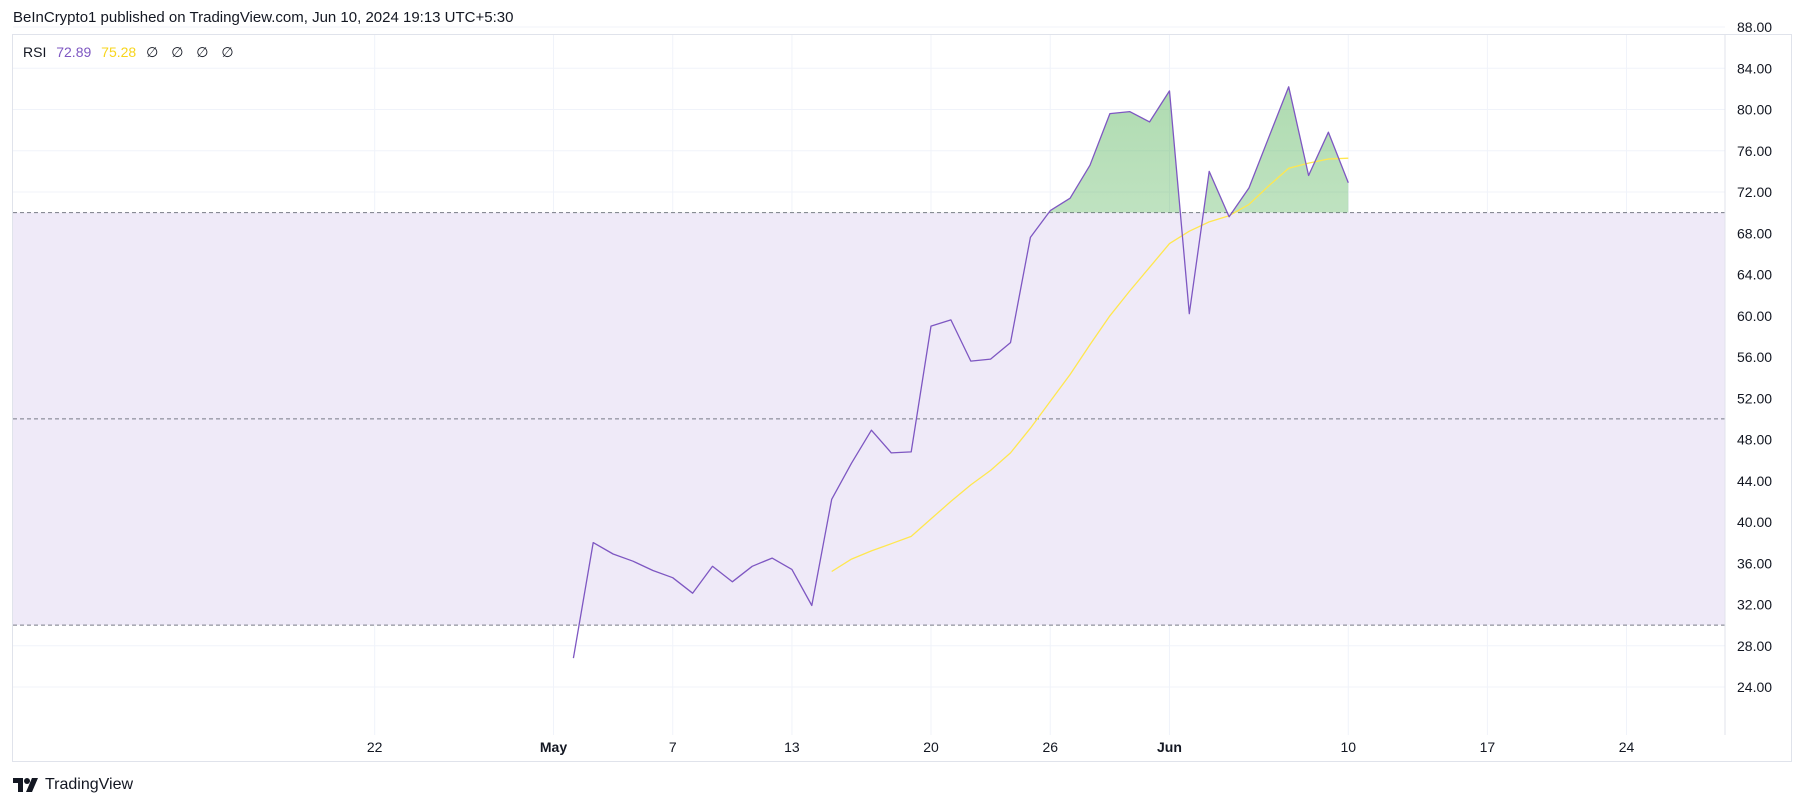 The image size is (1805, 808). What do you see at coordinates (931, 747) in the screenshot?
I see `x-tick-label: 20` at bounding box center [931, 747].